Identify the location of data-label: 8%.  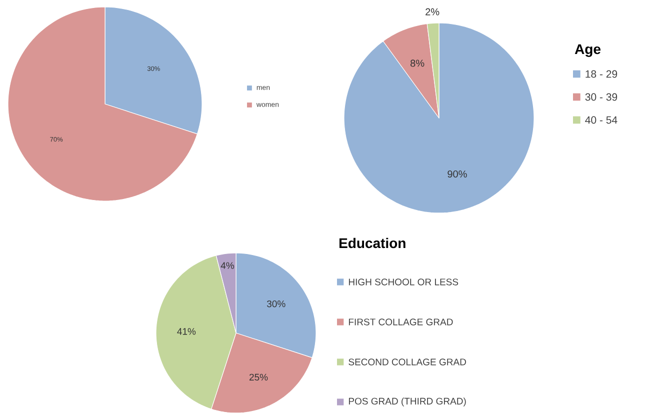
(417, 63).